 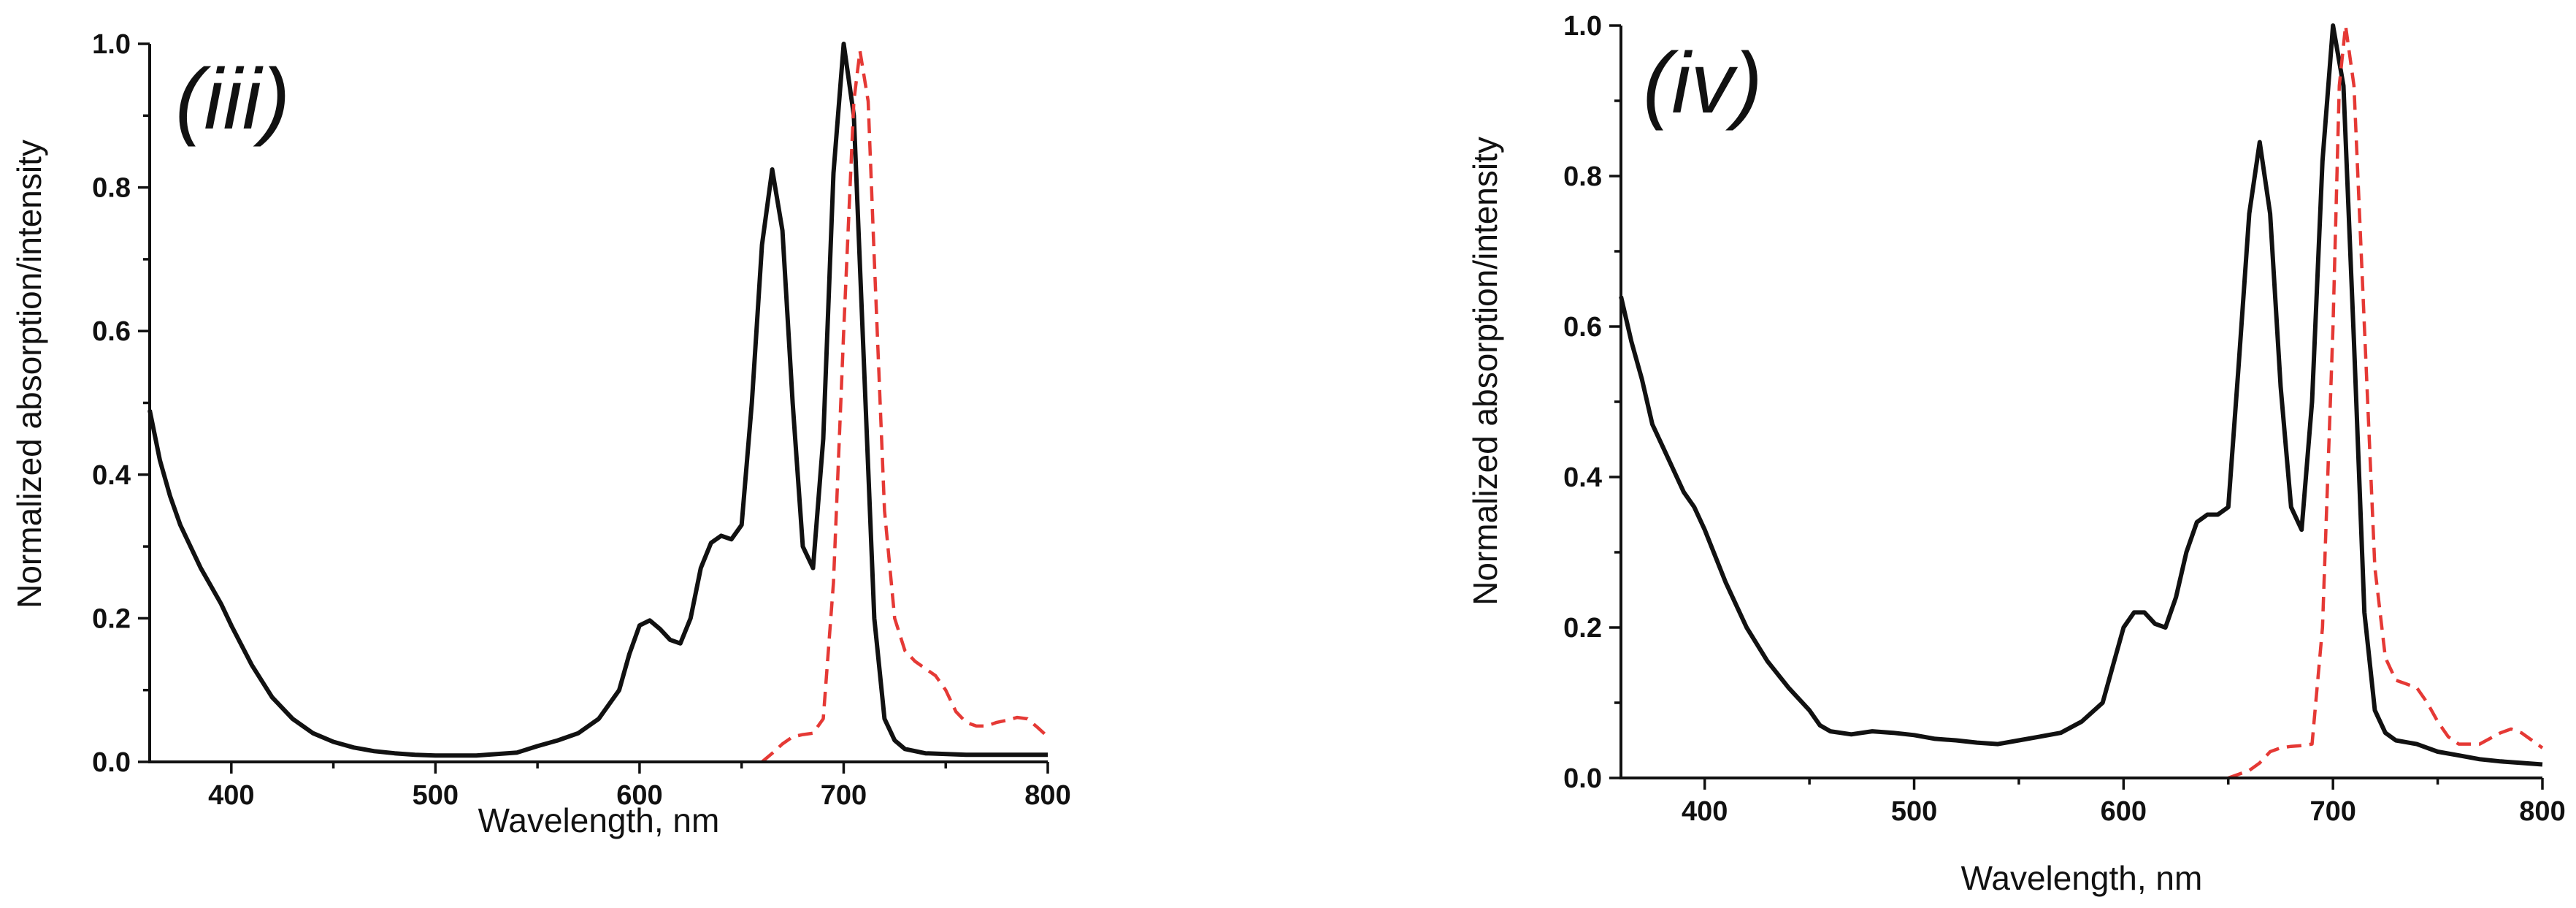 What do you see at coordinates (233, 100) in the screenshot?
I see `panel-label: (iii)` at bounding box center [233, 100].